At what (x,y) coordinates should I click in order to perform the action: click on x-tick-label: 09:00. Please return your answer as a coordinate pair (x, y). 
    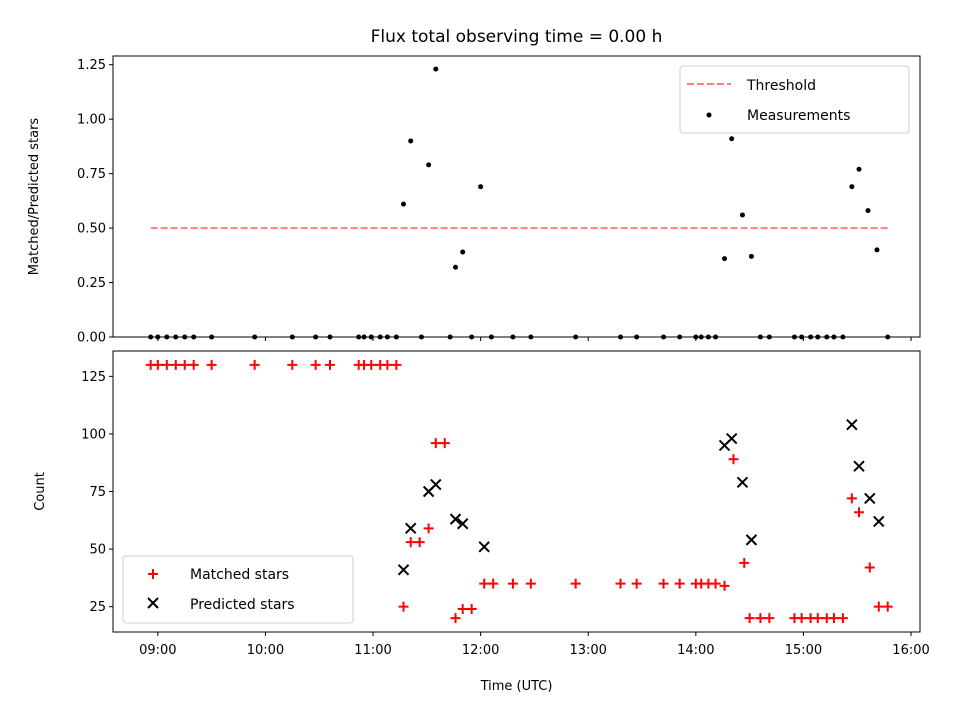
    Looking at the image, I should click on (157, 650).